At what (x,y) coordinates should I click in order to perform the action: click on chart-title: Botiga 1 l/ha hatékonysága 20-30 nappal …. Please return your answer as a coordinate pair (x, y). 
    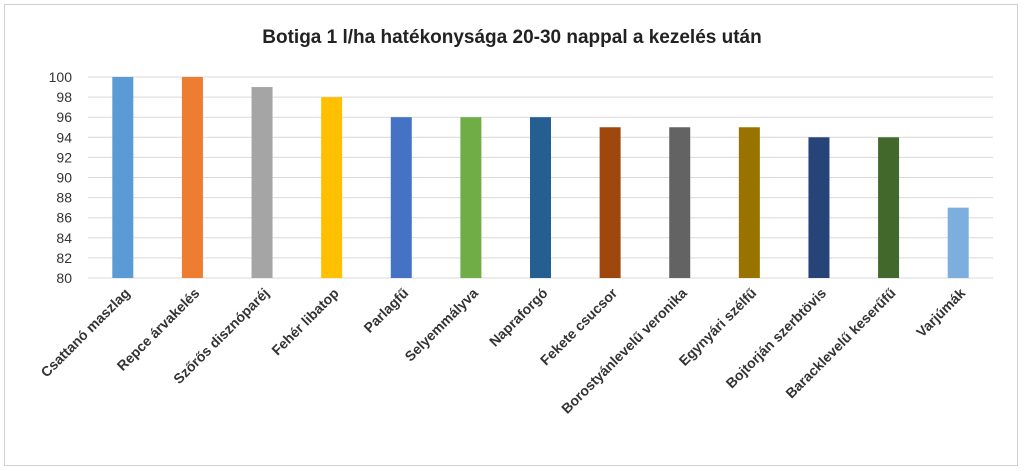
    Looking at the image, I should click on (512, 37).